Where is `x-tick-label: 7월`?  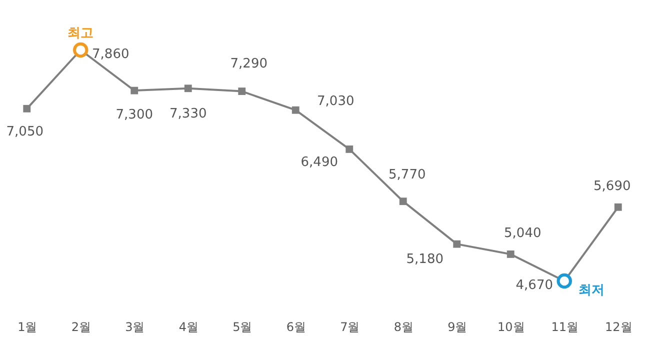 x-tick-label: 7월 is located at coordinates (350, 327).